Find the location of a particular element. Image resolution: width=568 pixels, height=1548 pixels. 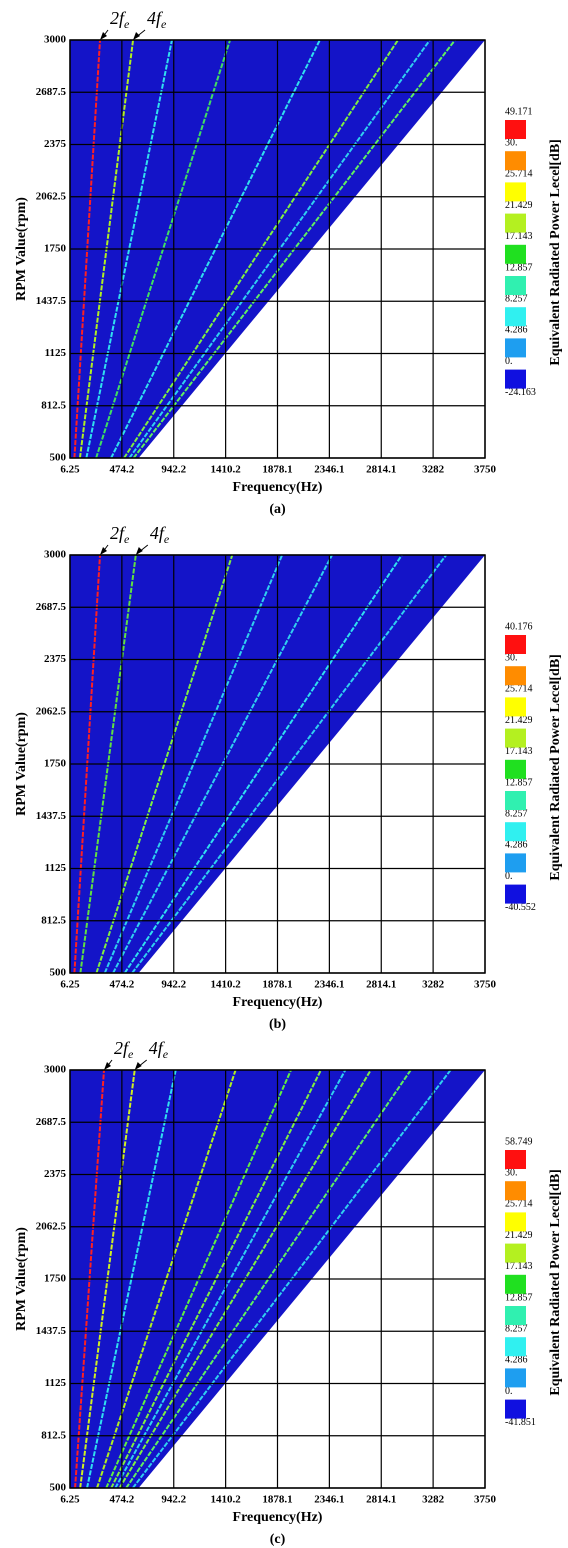

y-axis-label: RPM Value(rpm) is located at coordinates (21, 764).